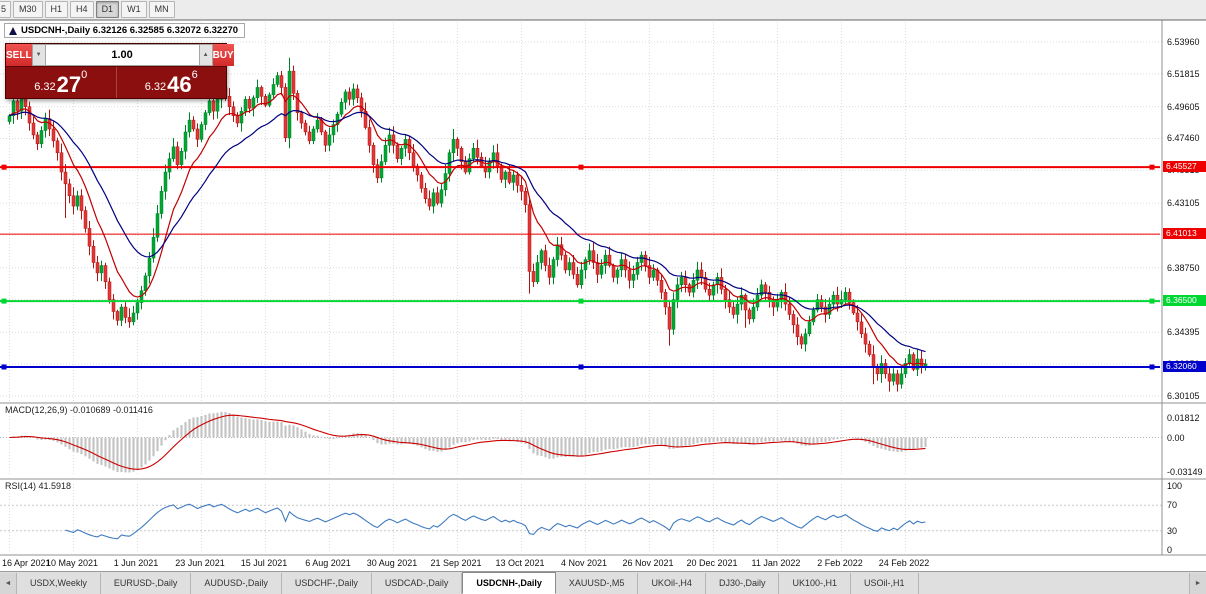 The width and height of the screenshot is (1206, 594). What do you see at coordinates (8, 583) in the screenshot?
I see `tabbar-scroll-left-button: ◄` at bounding box center [8, 583].